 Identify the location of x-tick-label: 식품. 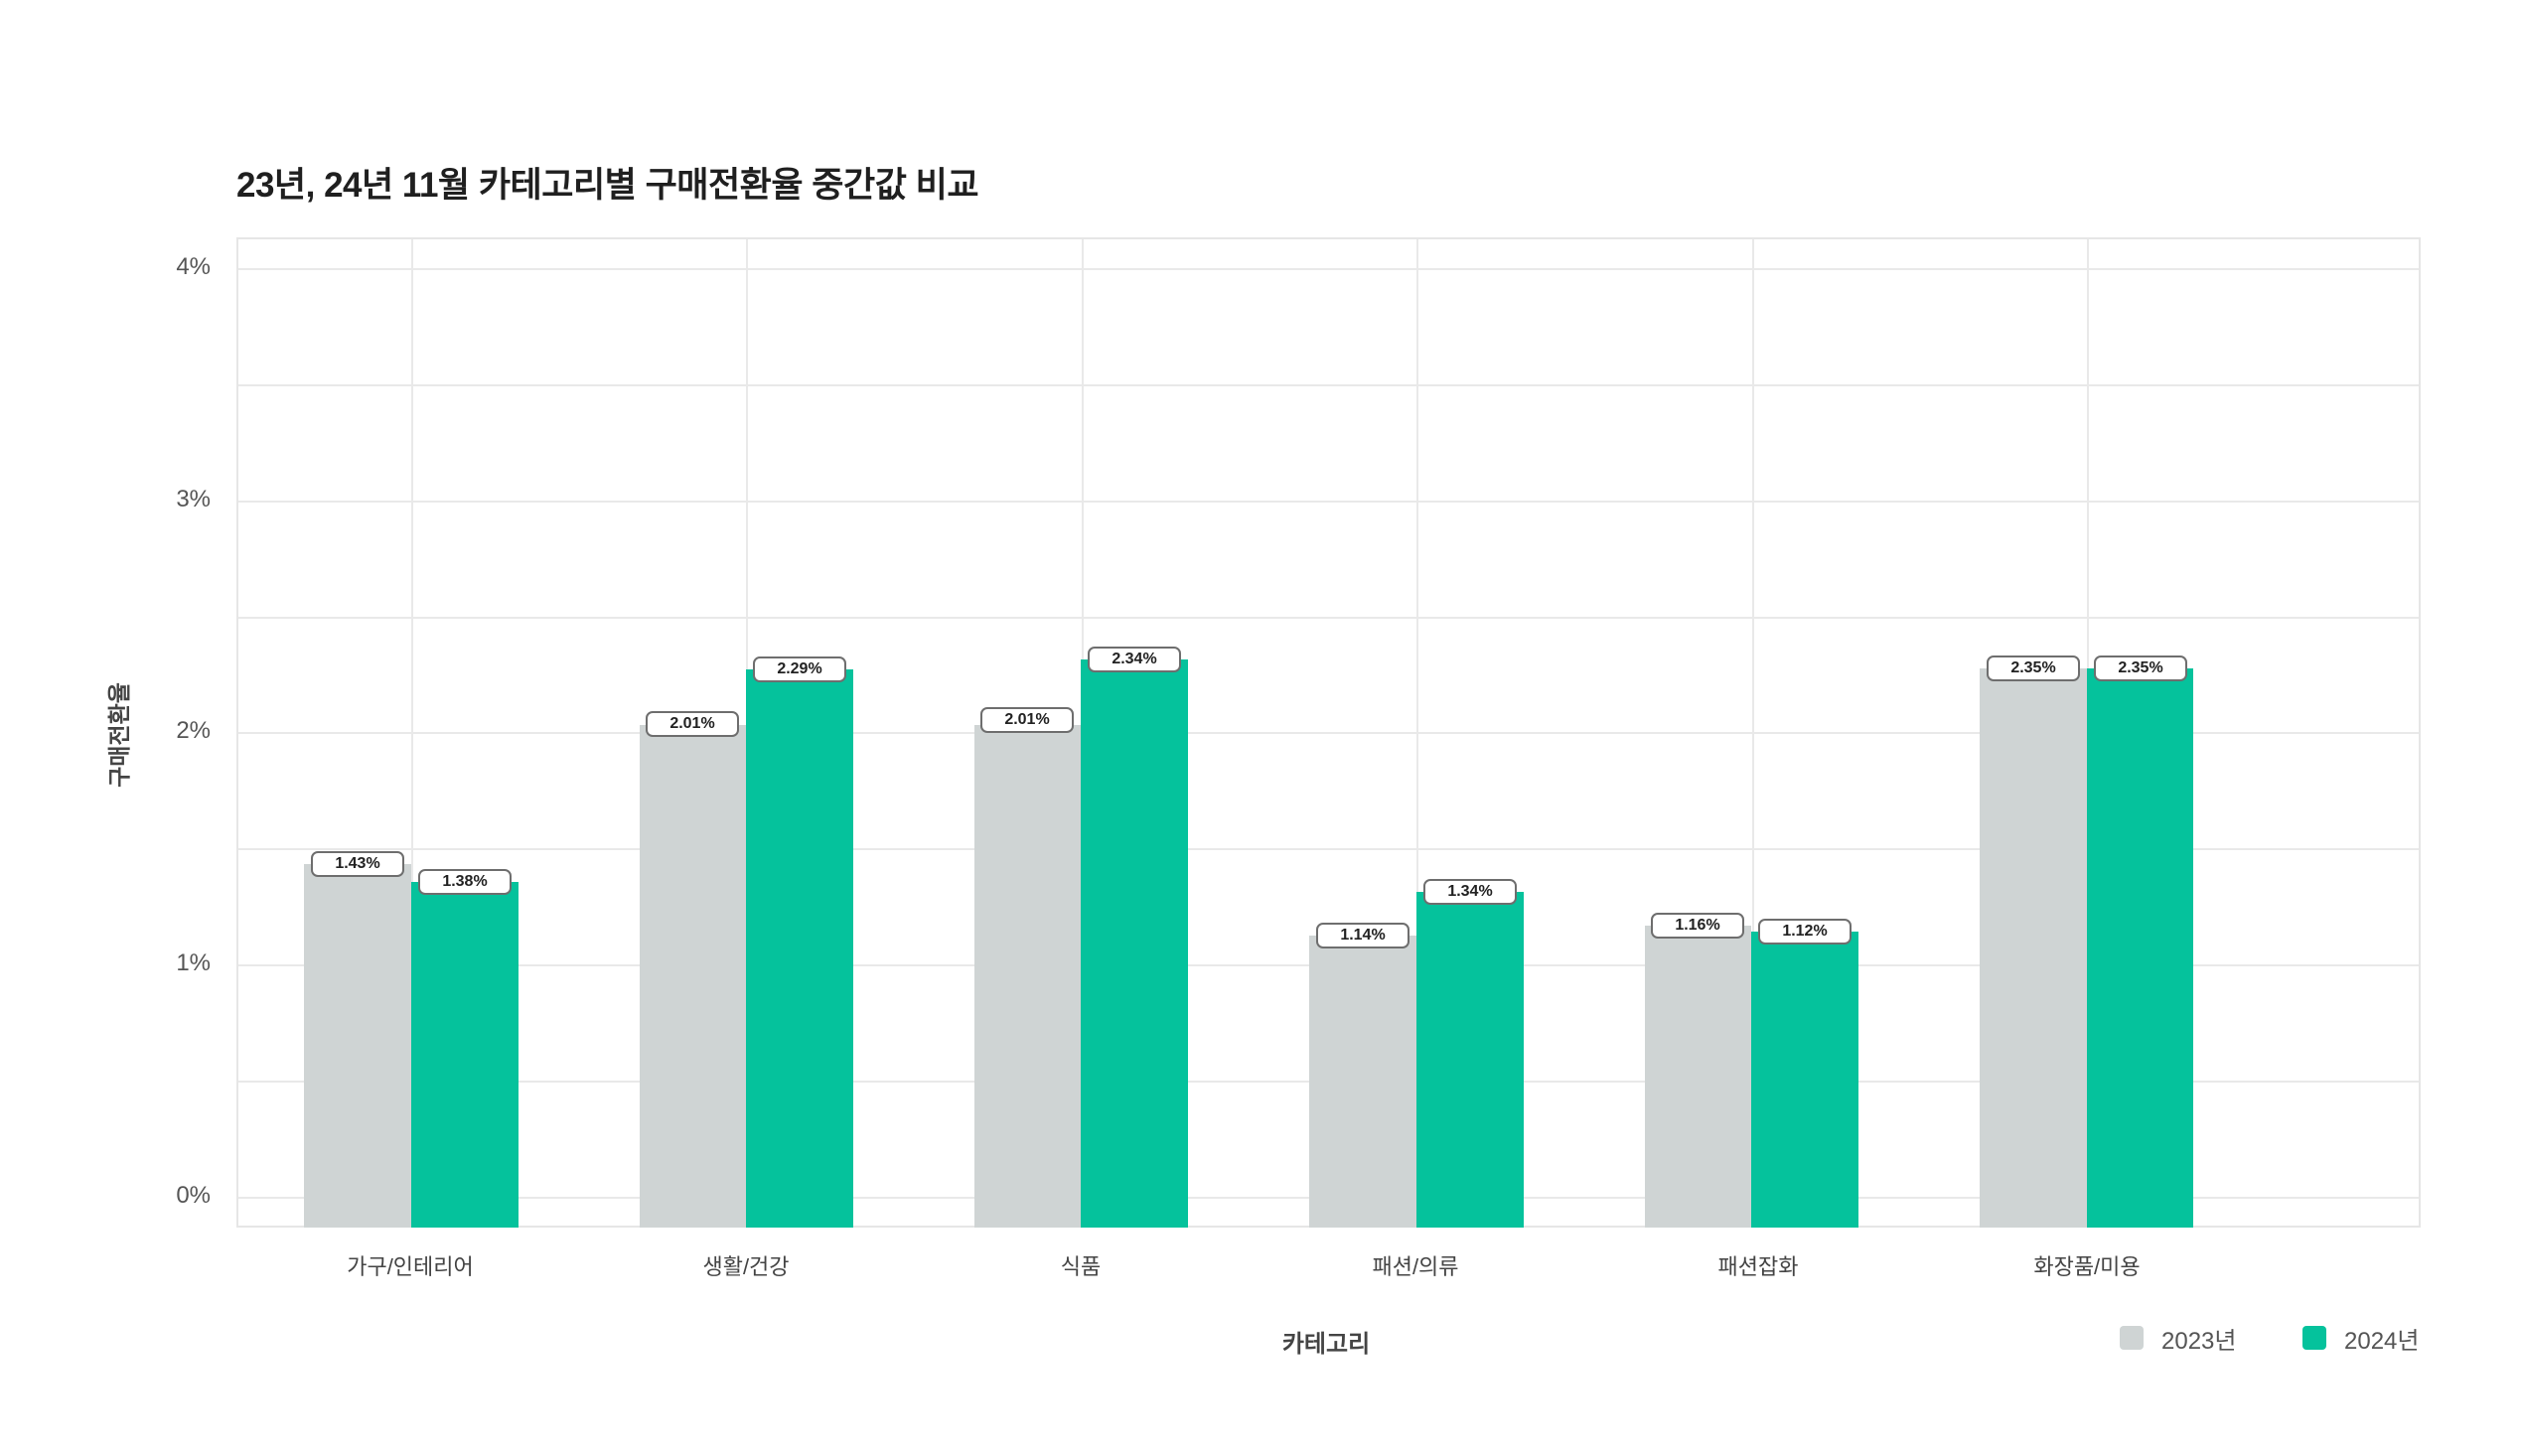
(1081, 1267).